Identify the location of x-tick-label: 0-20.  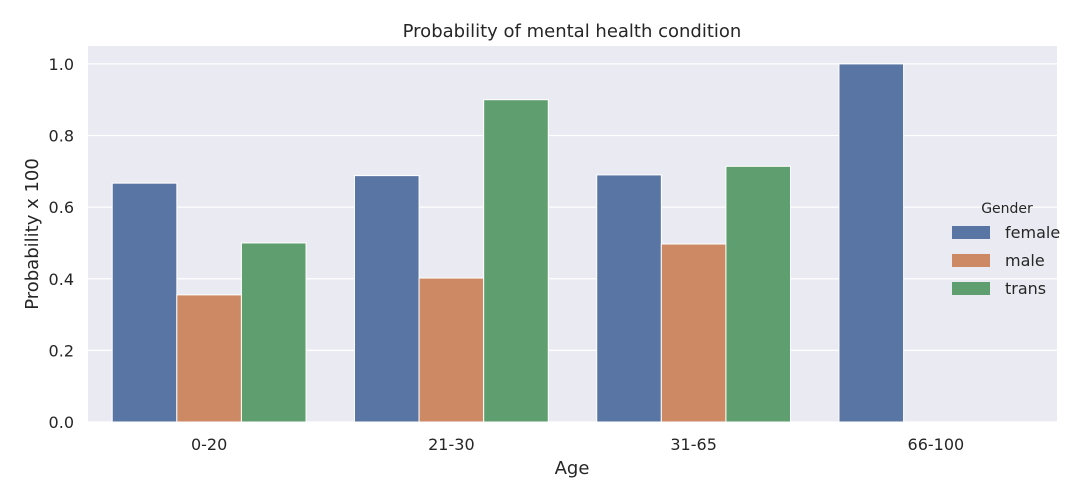
(209, 444).